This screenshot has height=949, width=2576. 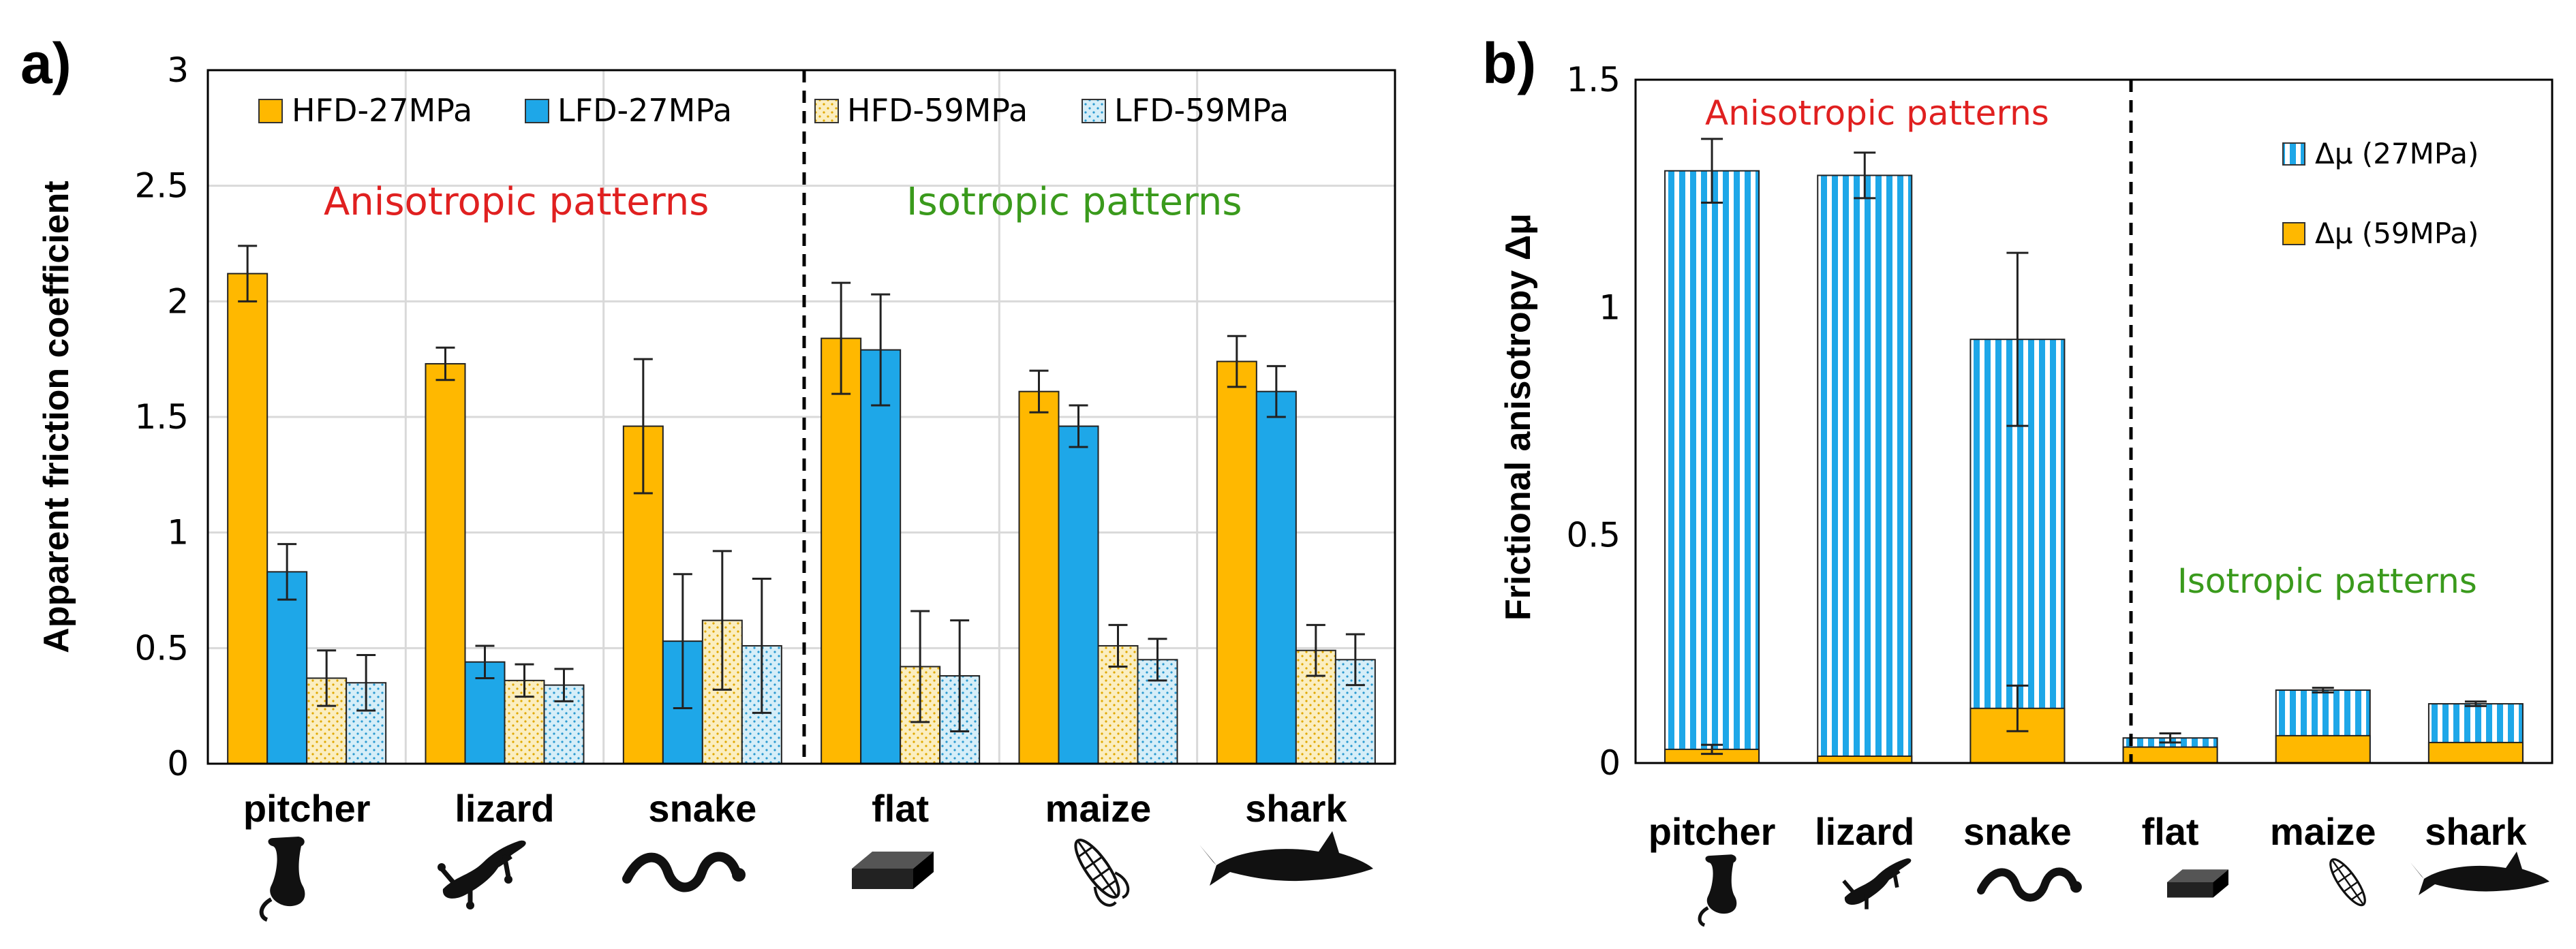 I want to click on bar-hfd-27mpa-shark, so click(x=1236, y=562).